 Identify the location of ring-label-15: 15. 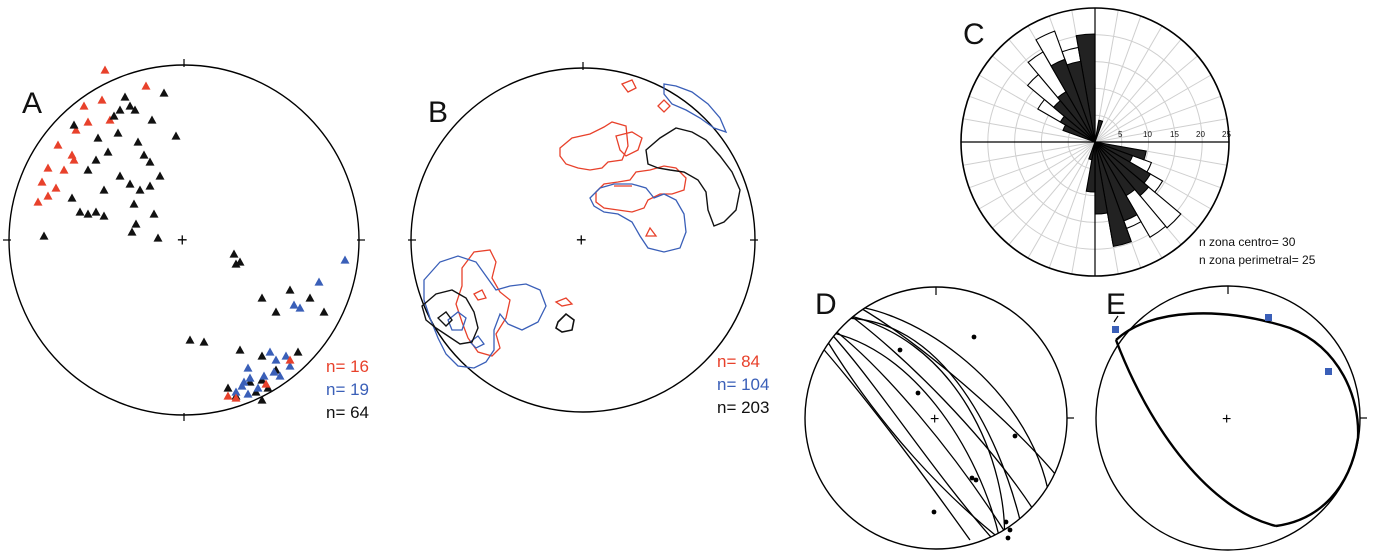
(1174, 134).